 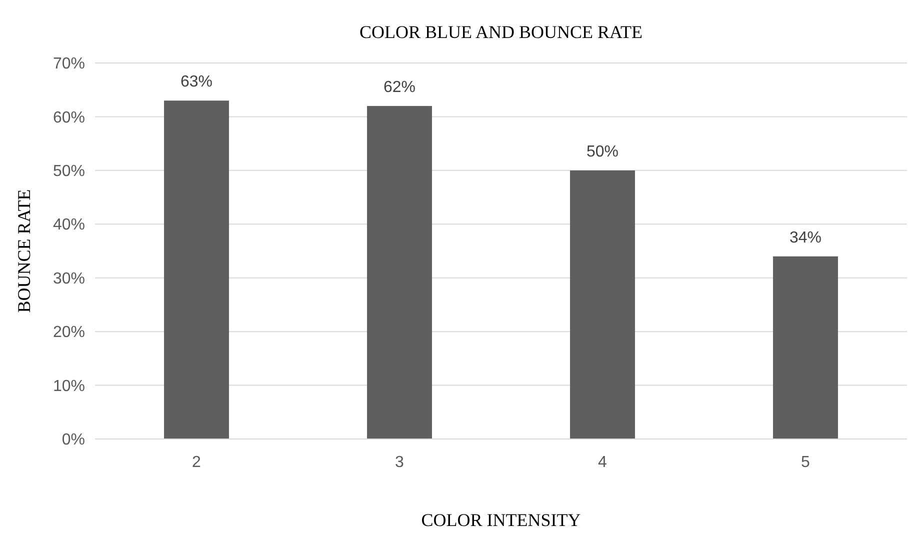 What do you see at coordinates (197, 462) in the screenshot?
I see `x-tick-label: 2` at bounding box center [197, 462].